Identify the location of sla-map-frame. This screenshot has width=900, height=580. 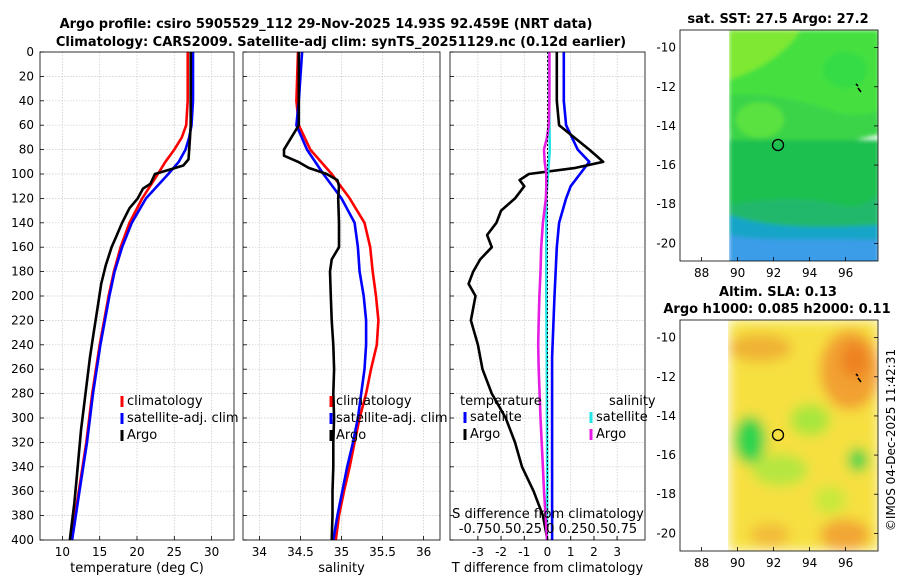
(779, 435).